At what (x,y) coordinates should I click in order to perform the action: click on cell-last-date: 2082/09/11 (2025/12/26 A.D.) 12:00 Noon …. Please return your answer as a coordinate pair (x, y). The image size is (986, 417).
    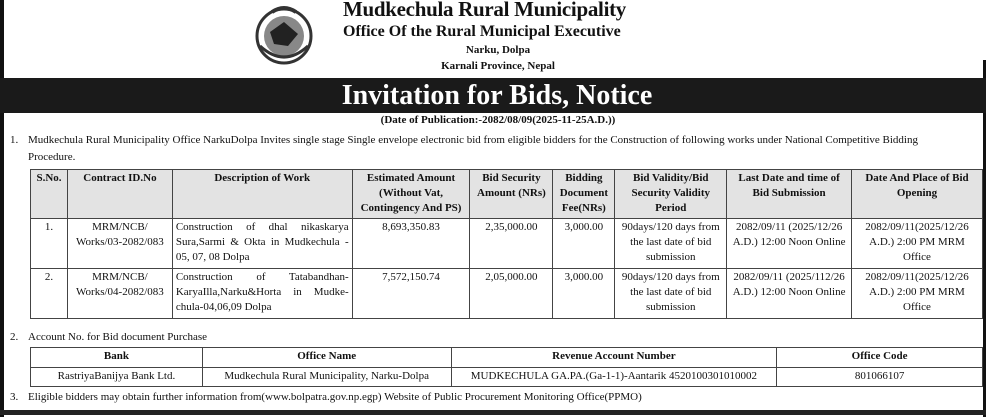
    Looking at the image, I should click on (789, 243).